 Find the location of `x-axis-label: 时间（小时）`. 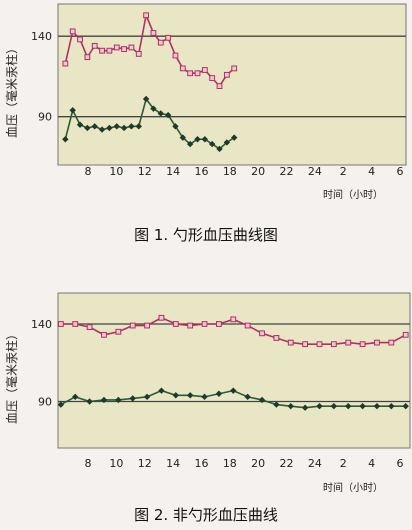

x-axis-label: 时间（小时） is located at coordinates (353, 487).